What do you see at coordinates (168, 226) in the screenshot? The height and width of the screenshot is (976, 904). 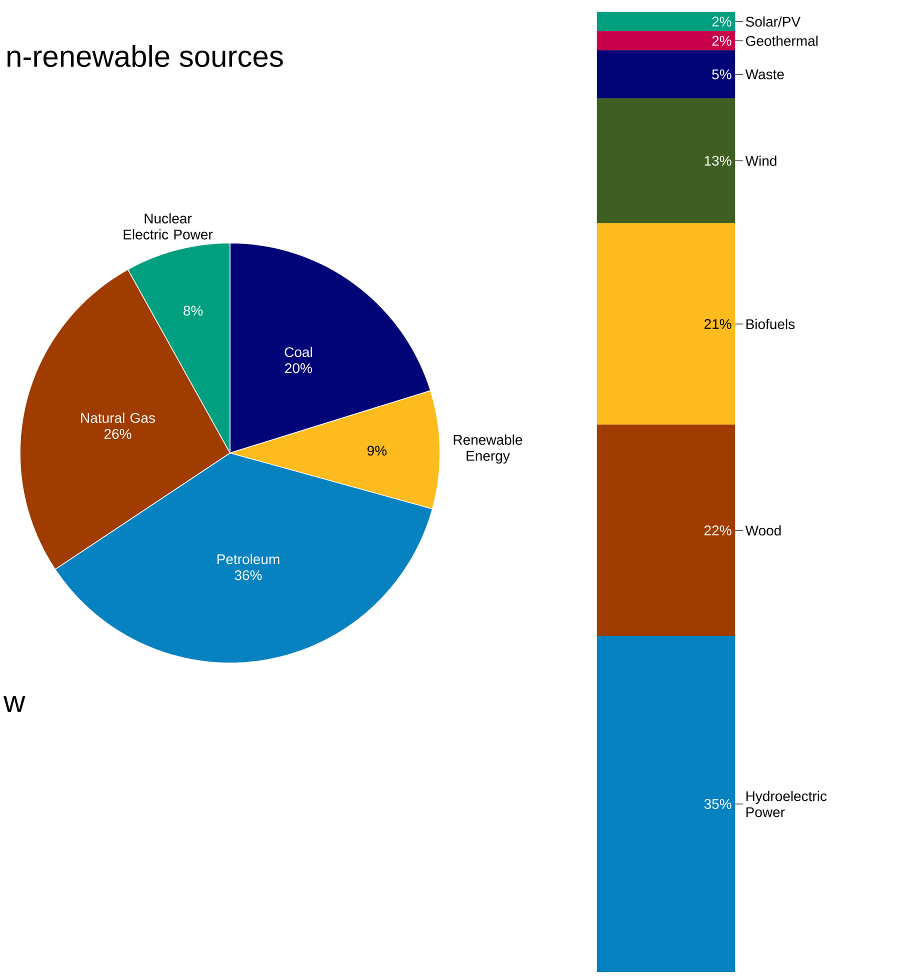 I see `slice-label: Nuclear Electric Power` at bounding box center [168, 226].